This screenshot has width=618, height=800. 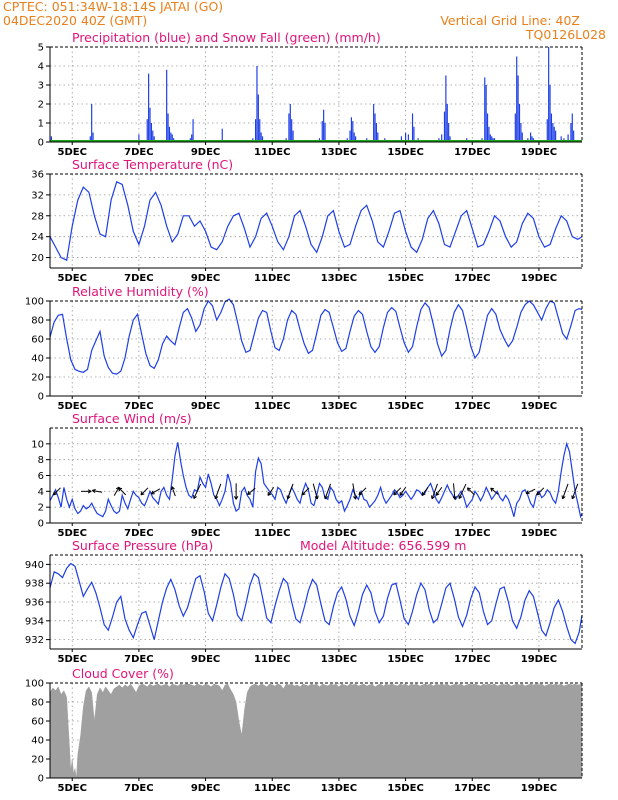 I want to click on y-tick-label: 4, so click(x=41, y=67).